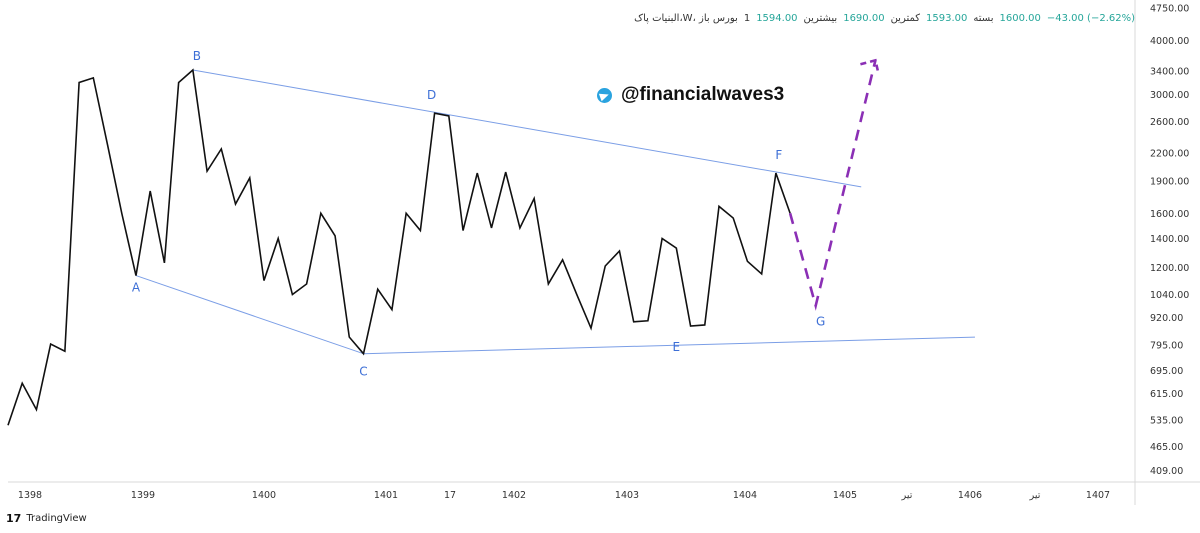  What do you see at coordinates (970, 495) in the screenshot?
I see `x-tick-label: 1406` at bounding box center [970, 495].